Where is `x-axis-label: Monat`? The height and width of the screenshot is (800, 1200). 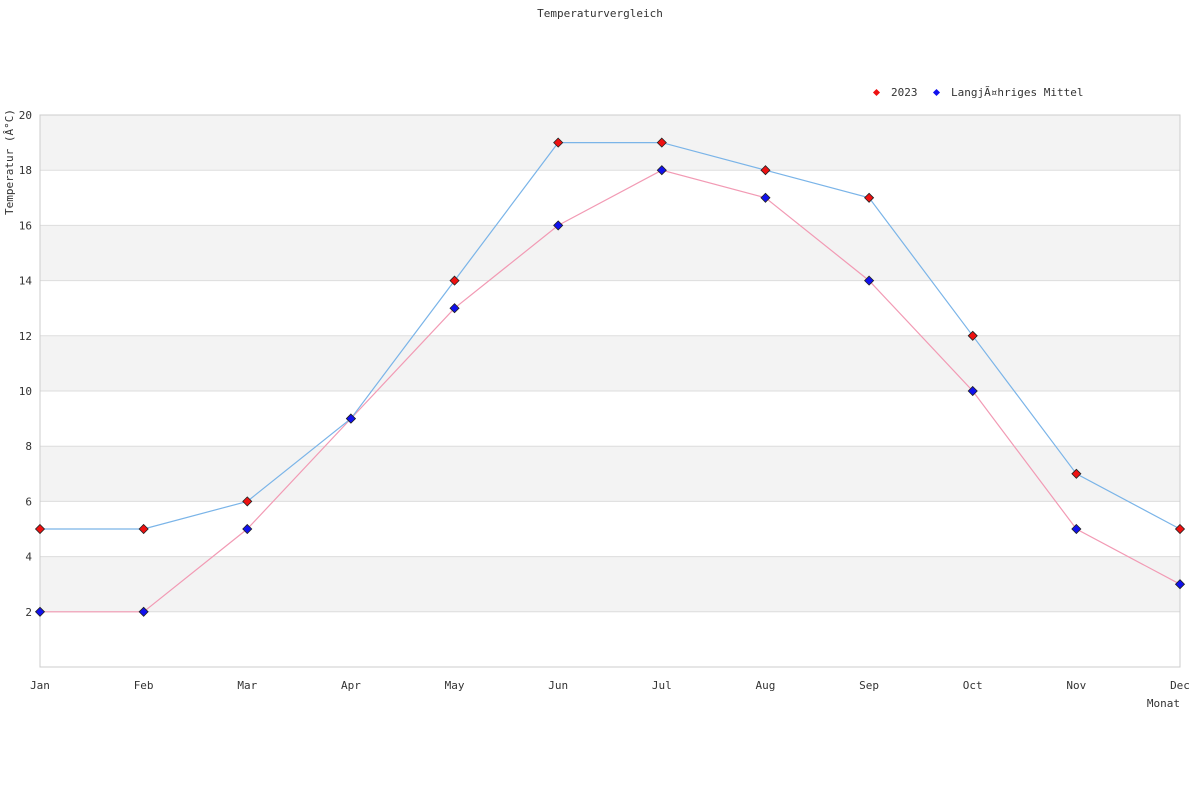 x-axis-label: Monat is located at coordinates (1163, 703).